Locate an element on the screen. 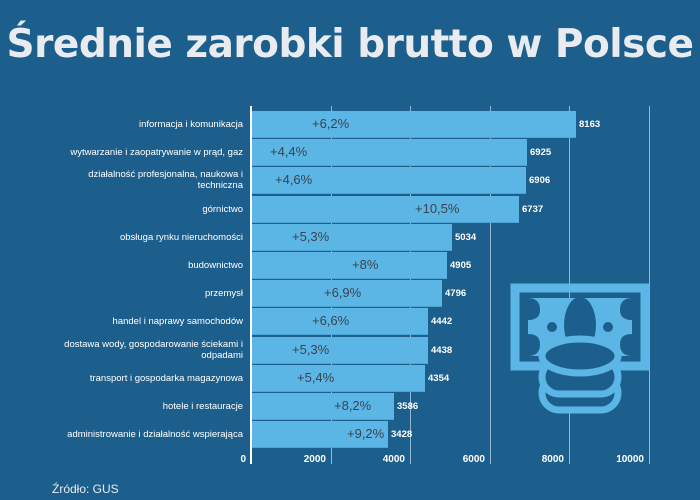 The height and width of the screenshot is (500, 700). bar: +10,5% is located at coordinates (385, 209).